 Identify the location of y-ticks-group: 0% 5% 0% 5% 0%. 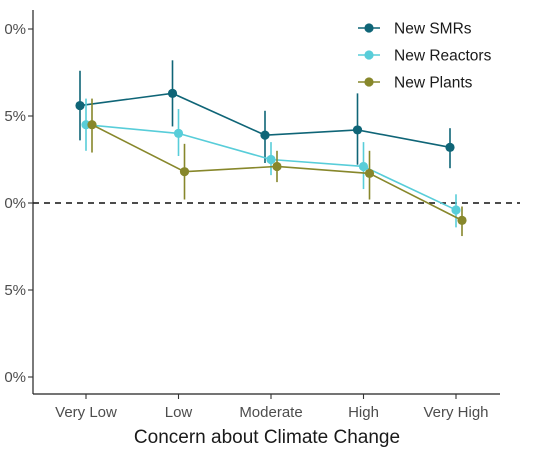
(18, 203).